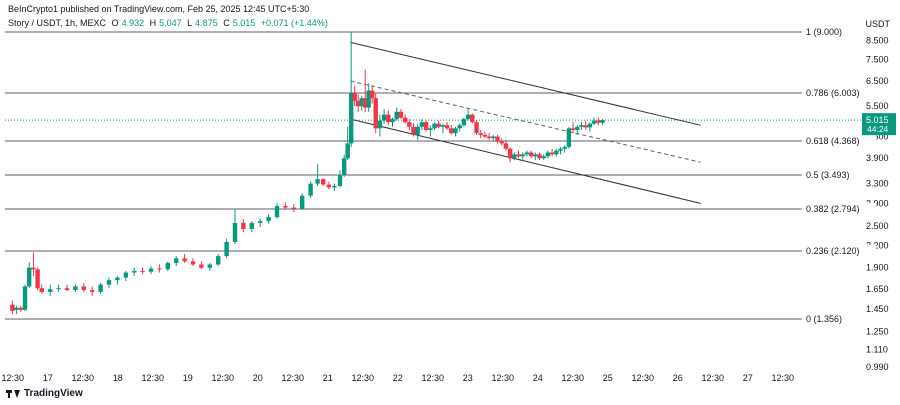  Describe the element at coordinates (44, 393) in the screenshot. I see `tradingview-brand: TradingView` at that location.